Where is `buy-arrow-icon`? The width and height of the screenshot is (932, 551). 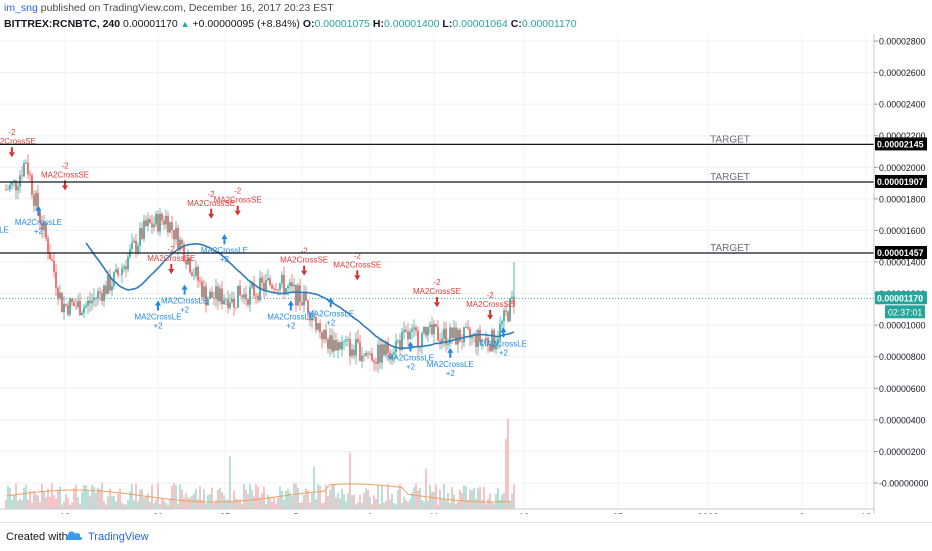
buy-arrow-icon is located at coordinates (330, 300).